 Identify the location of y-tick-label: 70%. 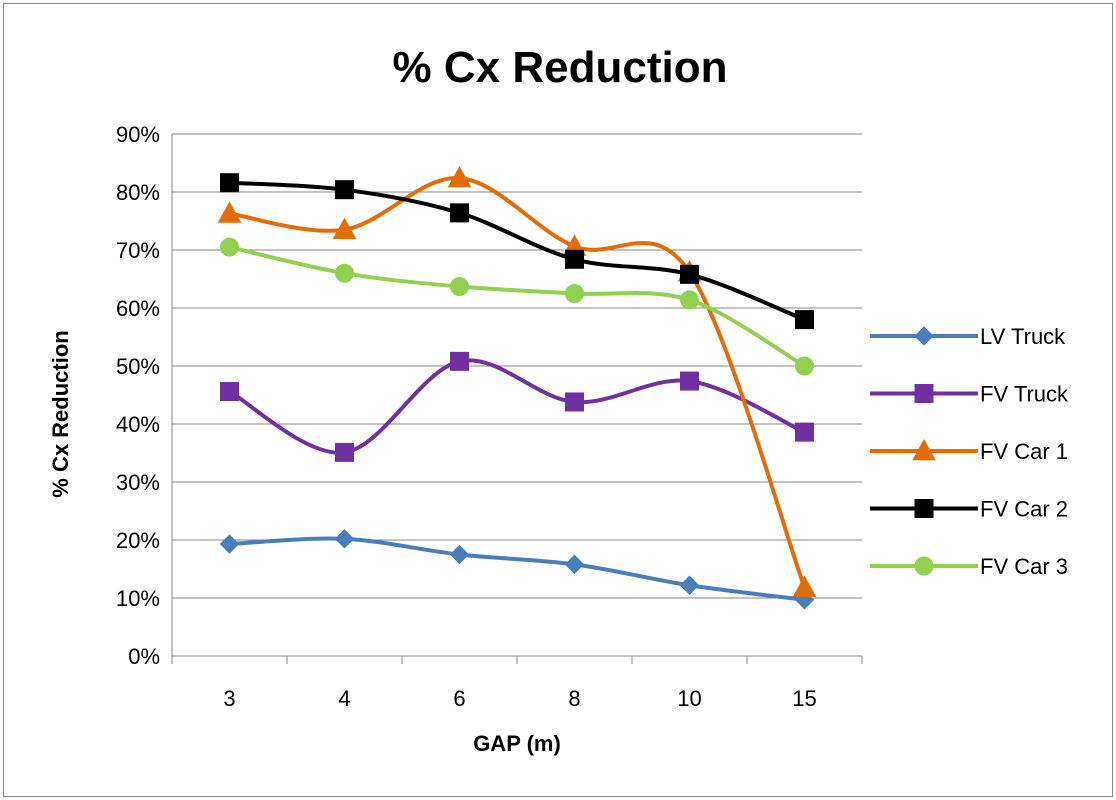
(138, 250).